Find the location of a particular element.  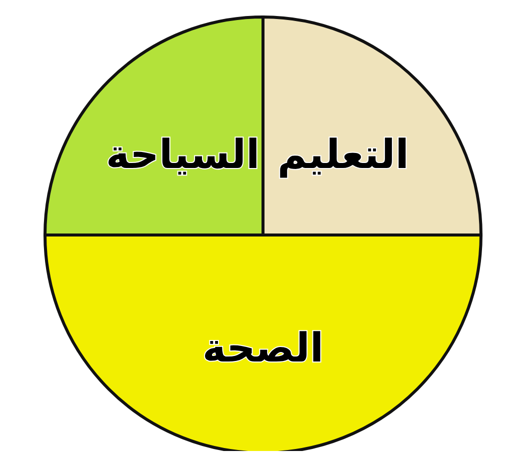

slice-label: التعليم is located at coordinates (343, 155).